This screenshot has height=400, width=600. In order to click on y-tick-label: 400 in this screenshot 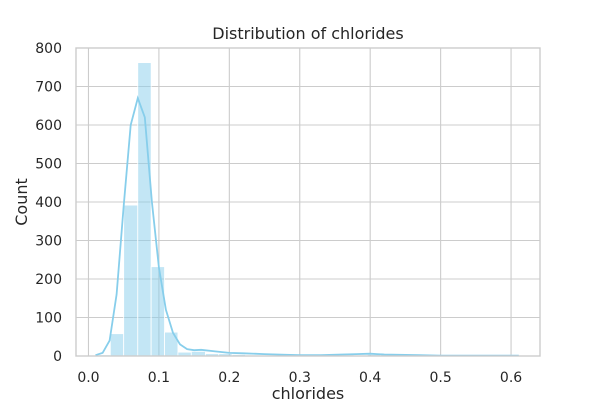, I will do `click(48, 203)`.